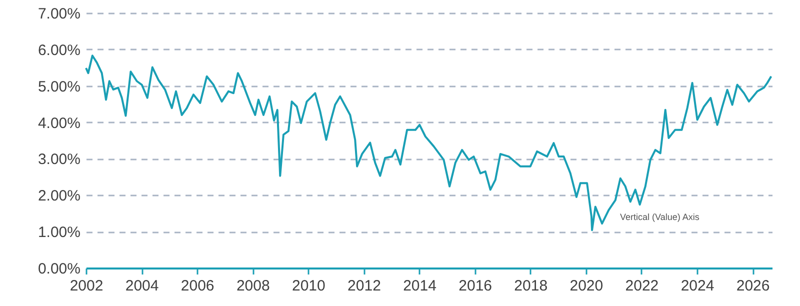  I want to click on annotation: Vertical (Value) Axis, so click(660, 217).